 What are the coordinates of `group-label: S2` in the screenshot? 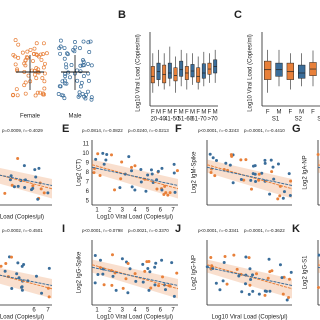 It's located at (299, 120).